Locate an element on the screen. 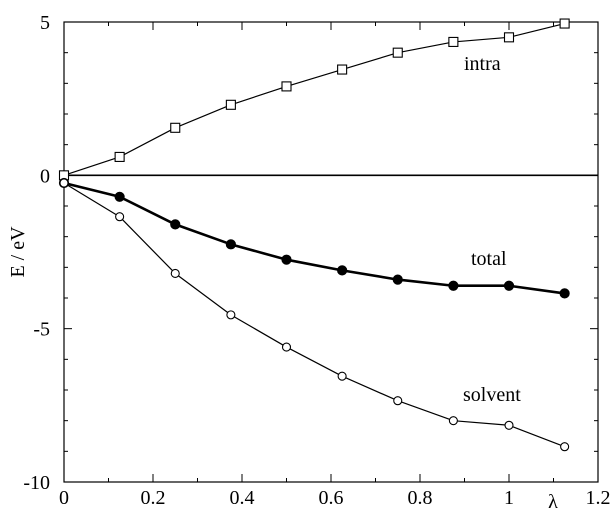 The image size is (614, 512). y-tick-label: -10 is located at coordinates (36, 483).